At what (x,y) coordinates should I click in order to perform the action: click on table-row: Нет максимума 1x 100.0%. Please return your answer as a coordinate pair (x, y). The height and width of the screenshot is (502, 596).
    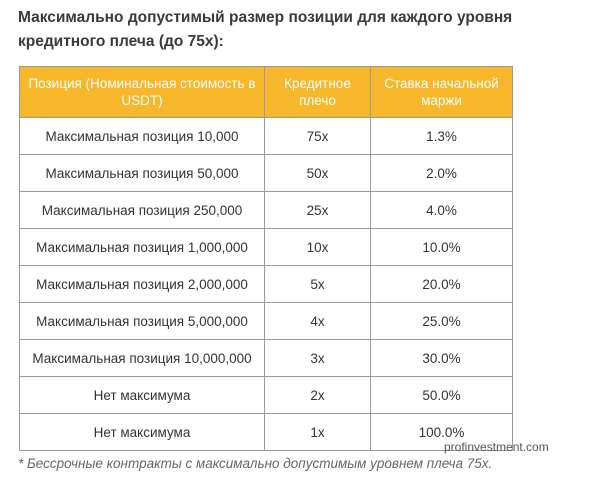
    Looking at the image, I should click on (266, 432).